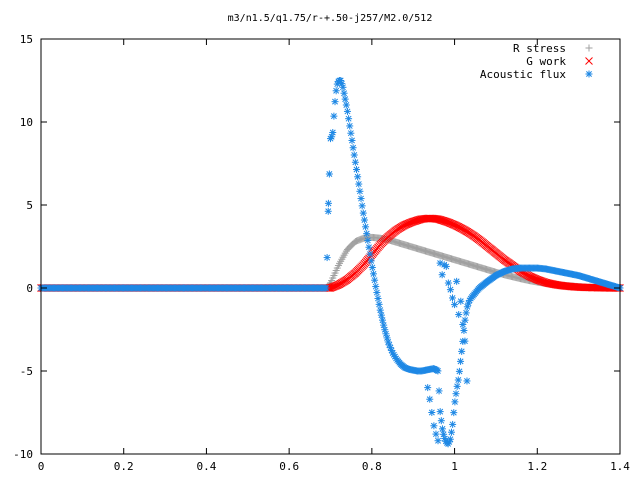 The height and width of the screenshot is (480, 640). What do you see at coordinates (23, 454) in the screenshot?
I see `y-tick-label: -10` at bounding box center [23, 454].